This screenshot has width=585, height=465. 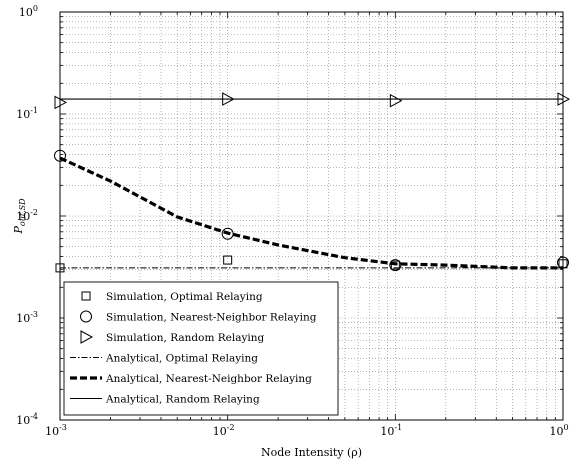 What do you see at coordinates (391, 430) in the screenshot?
I see `x-tick-label: 10⁻¹` at bounding box center [391, 430].